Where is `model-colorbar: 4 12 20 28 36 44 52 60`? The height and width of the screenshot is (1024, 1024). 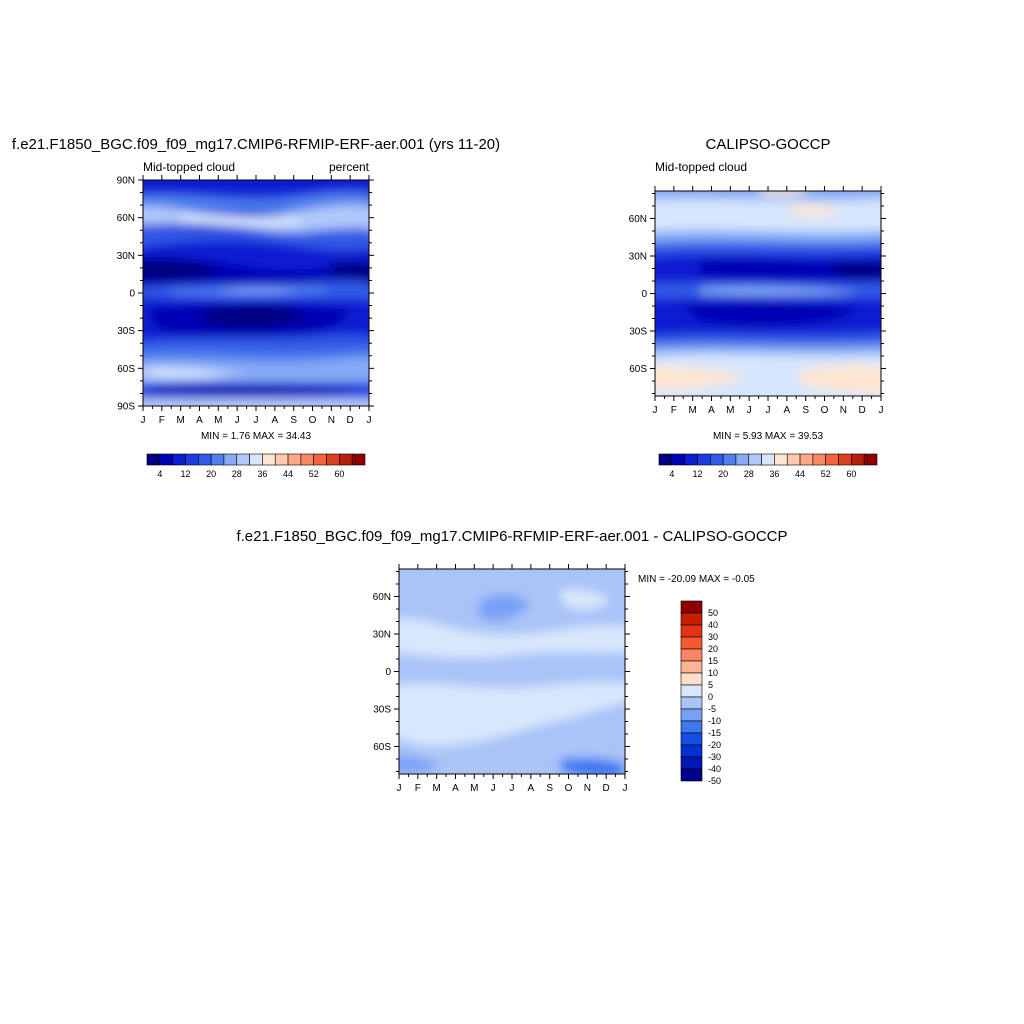
model-colorbar: 4 12 20 28 36 44 52 60 is located at coordinates (256, 466).